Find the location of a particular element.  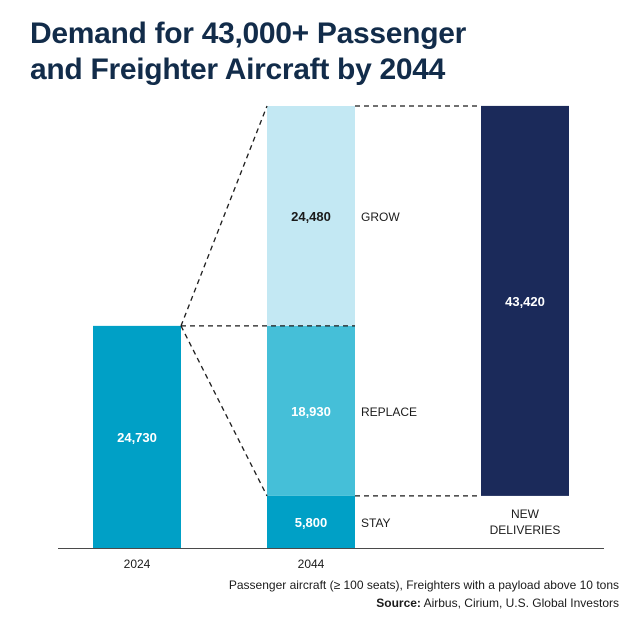

x-tick-label-2024: 2024 is located at coordinates (137, 564).